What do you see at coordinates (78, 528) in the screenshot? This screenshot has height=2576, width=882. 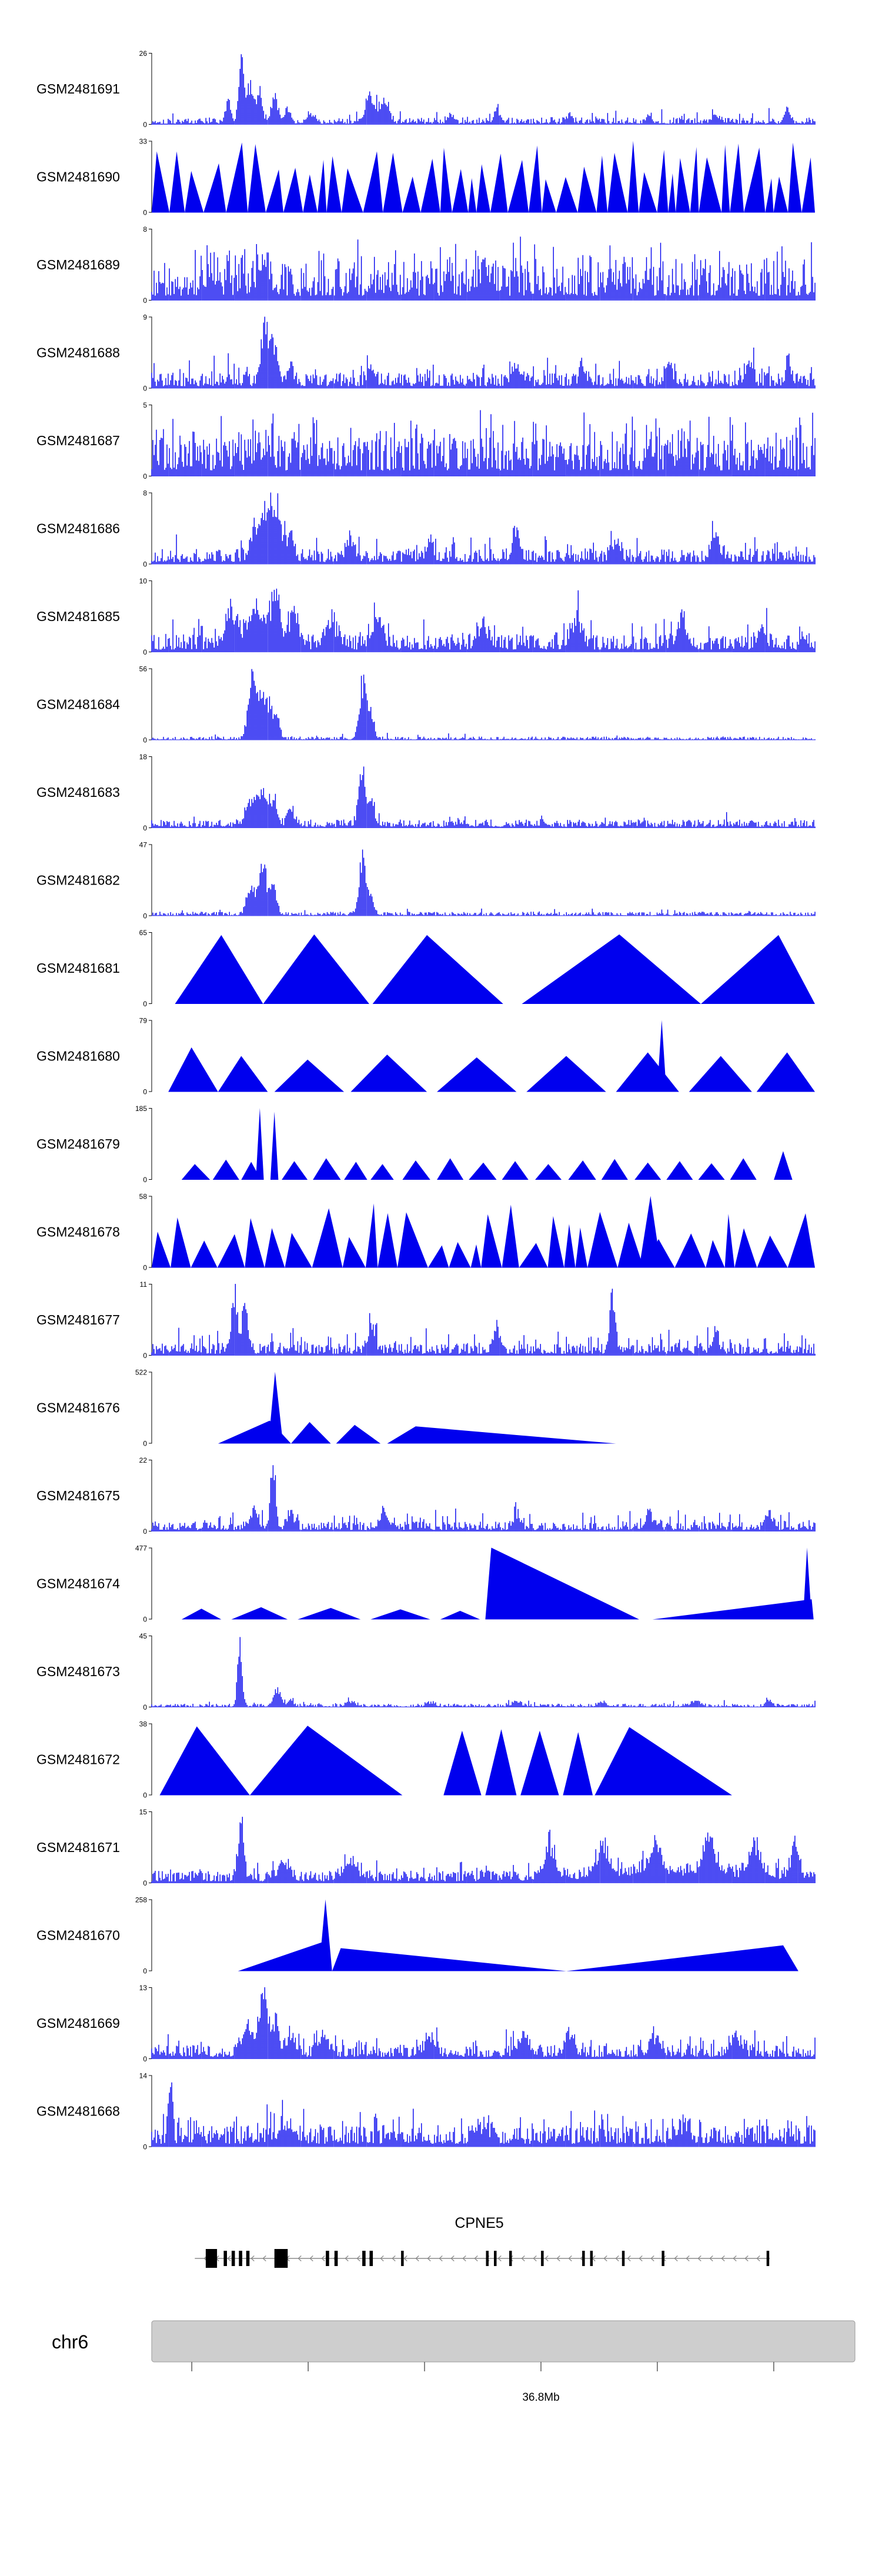 I see `track-label: GSM2481686` at bounding box center [78, 528].